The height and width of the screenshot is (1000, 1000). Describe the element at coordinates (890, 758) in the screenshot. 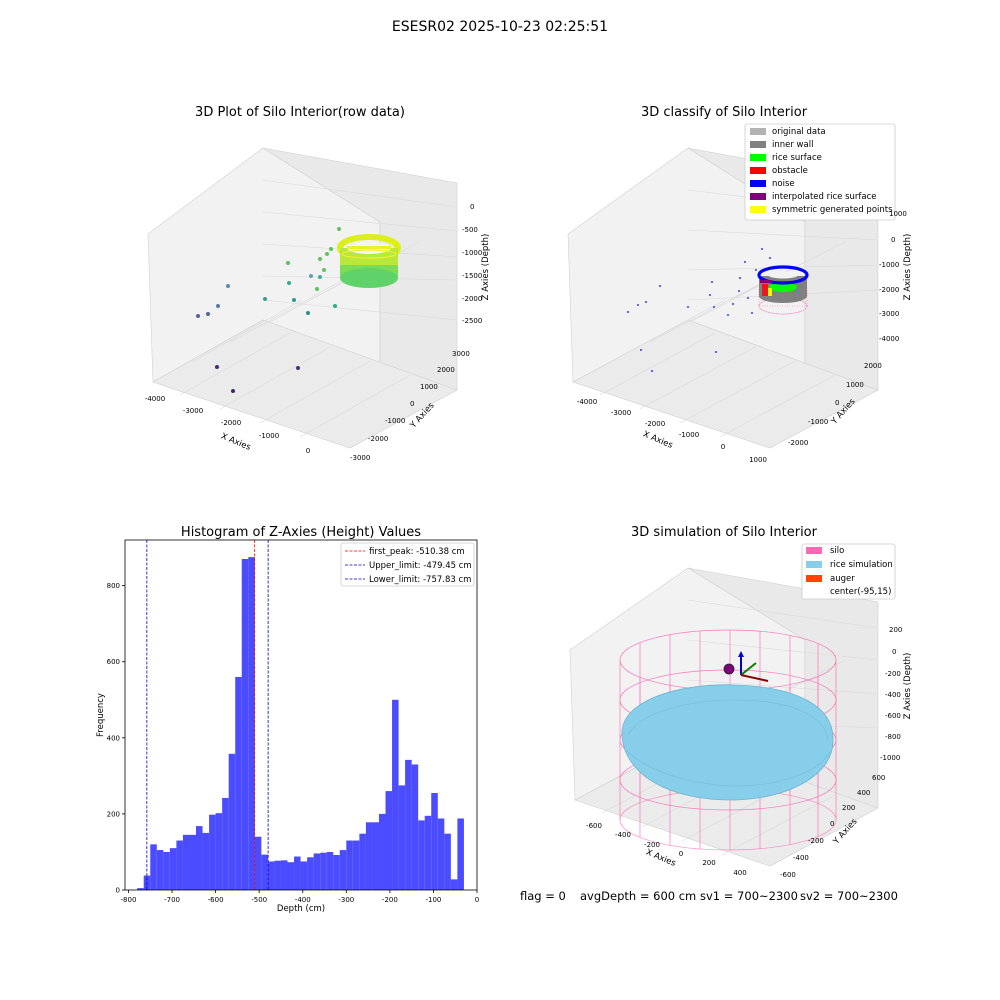

I see `sim-ztick: -1000` at that location.